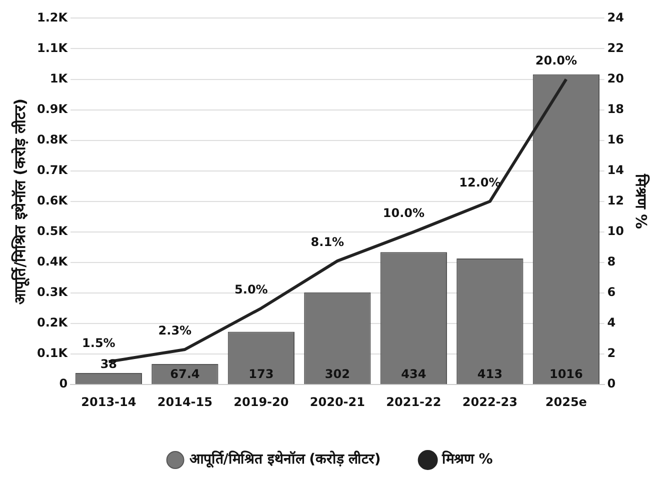 The width and height of the screenshot is (671, 485). Describe the element at coordinates (414, 401) in the screenshot. I see `x-tick-label: 2021-22` at that location.